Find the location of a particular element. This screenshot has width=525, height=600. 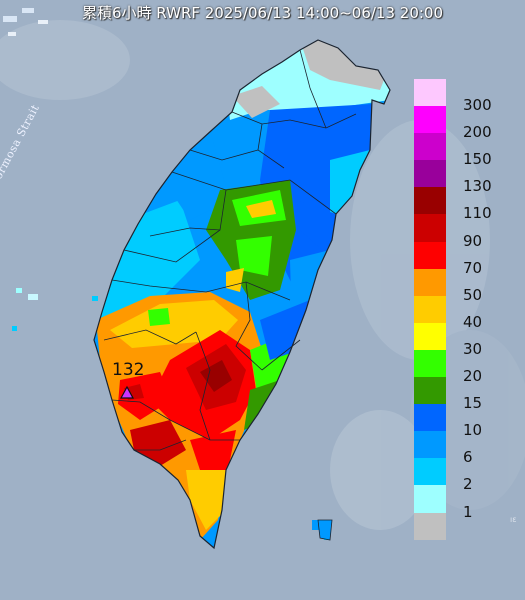

legend-label: 6 is located at coordinates (468, 457).